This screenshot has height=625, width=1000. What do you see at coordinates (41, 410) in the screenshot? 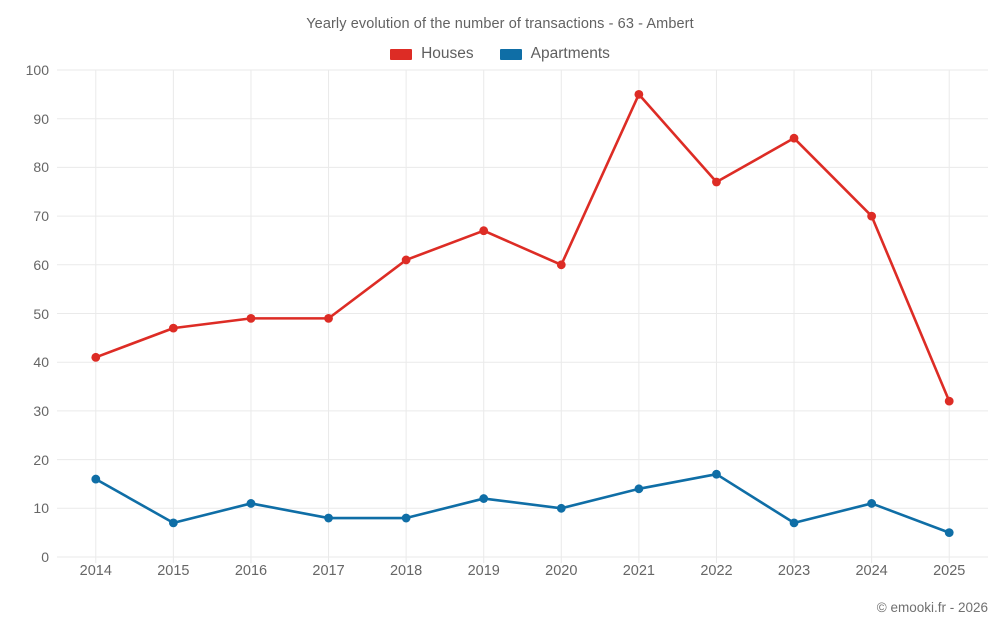
I see `y-tick-label: 30` at bounding box center [41, 410].